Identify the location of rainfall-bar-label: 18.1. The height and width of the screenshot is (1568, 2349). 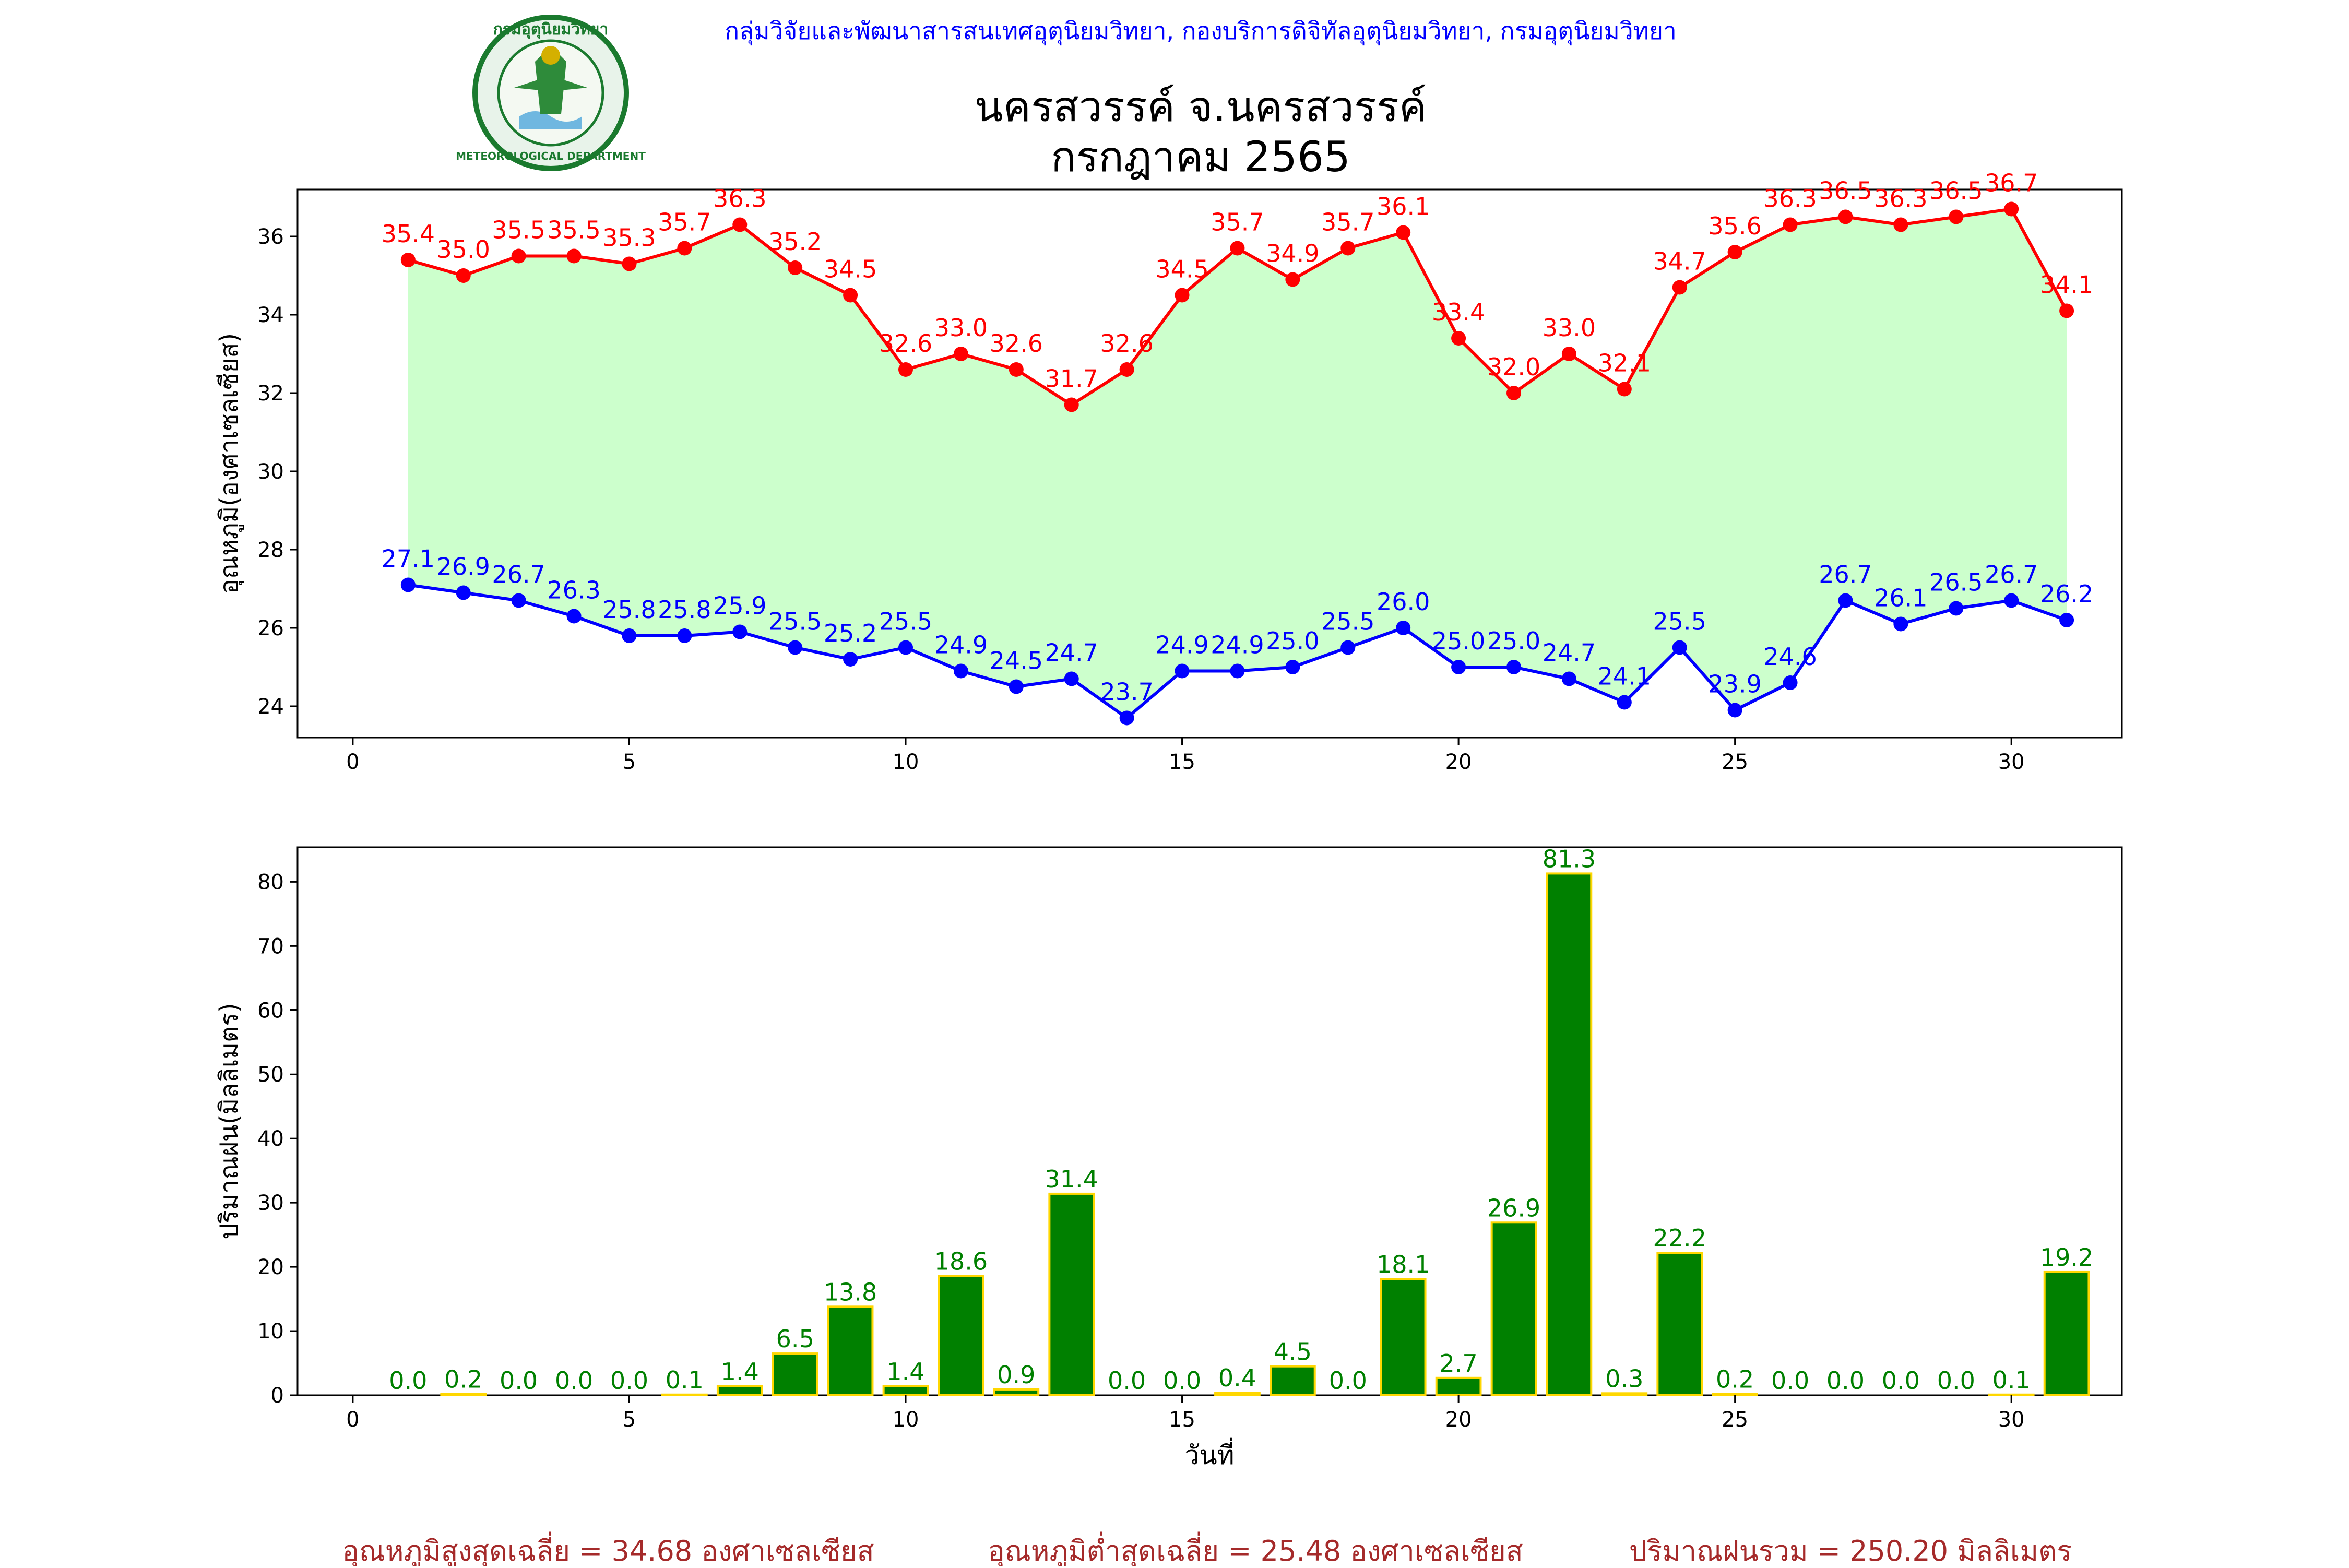
(1403, 1264).